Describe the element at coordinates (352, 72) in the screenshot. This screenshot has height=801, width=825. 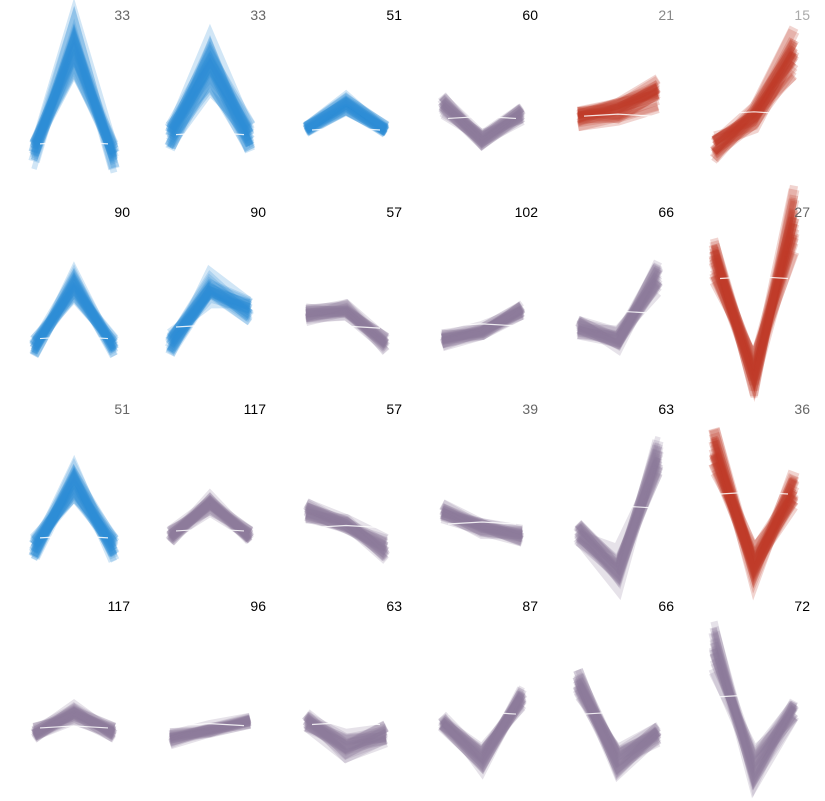
I see `cluster-panel: 51` at that location.